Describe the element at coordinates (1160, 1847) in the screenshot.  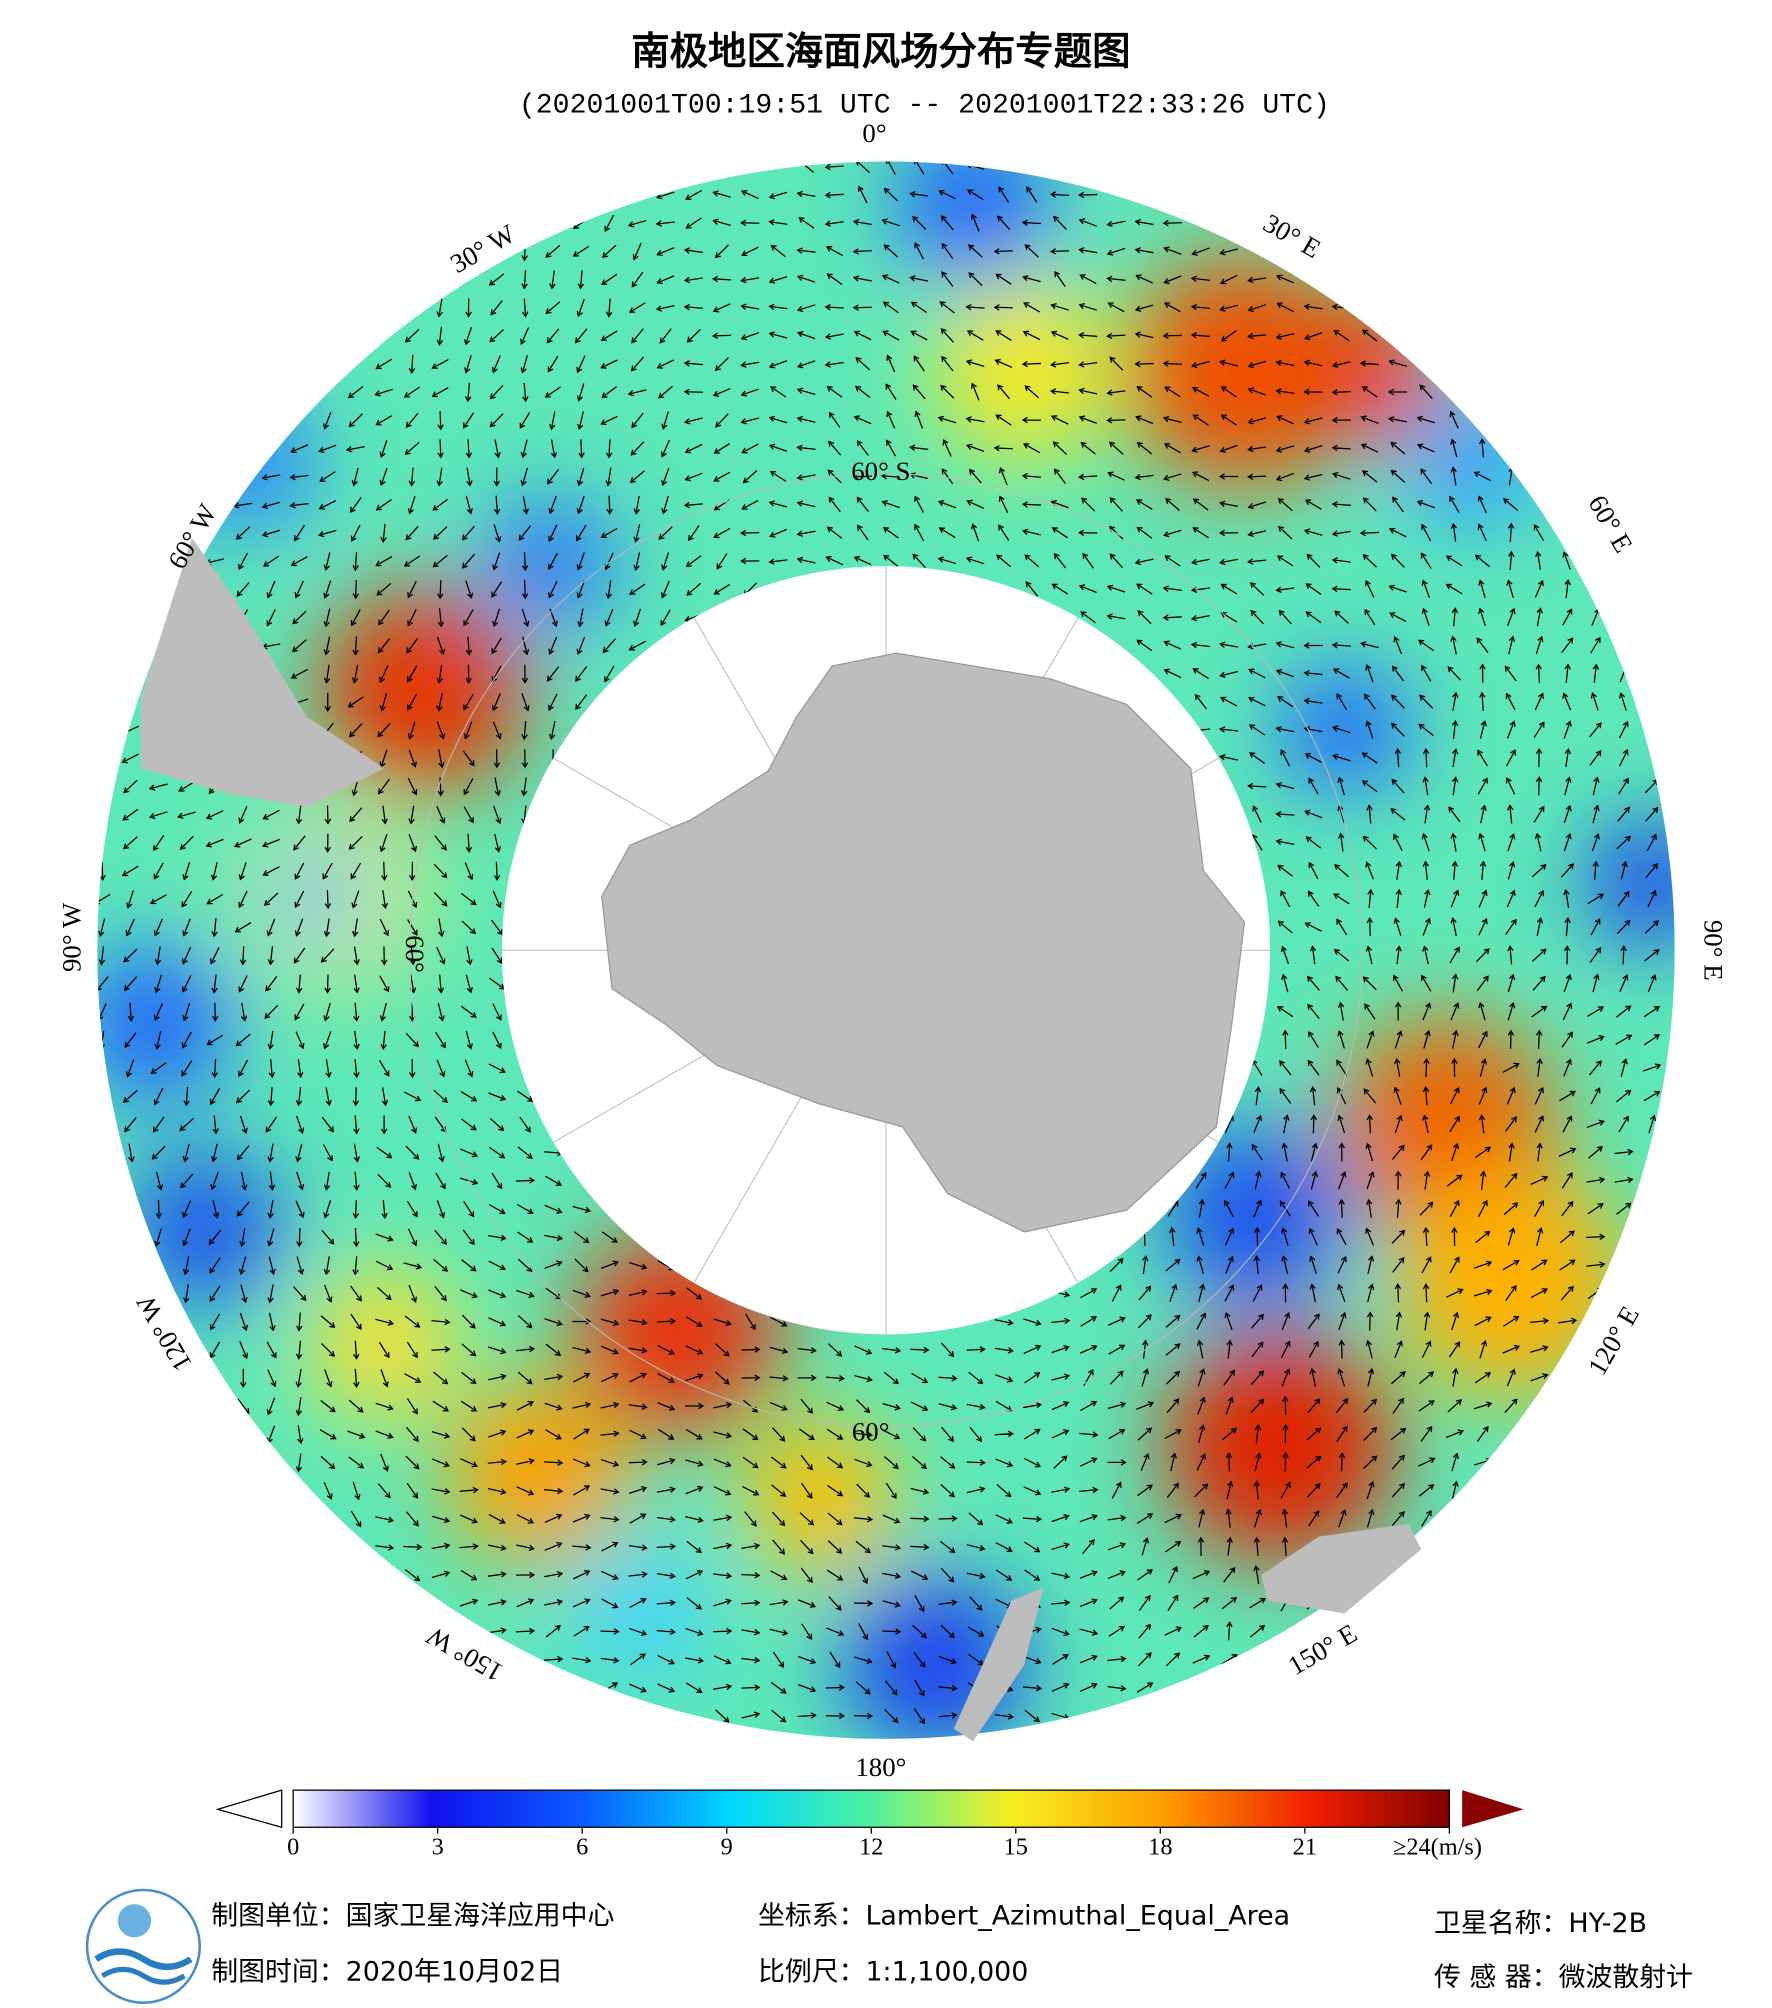
I see `colorbar-tick-label: 18` at that location.